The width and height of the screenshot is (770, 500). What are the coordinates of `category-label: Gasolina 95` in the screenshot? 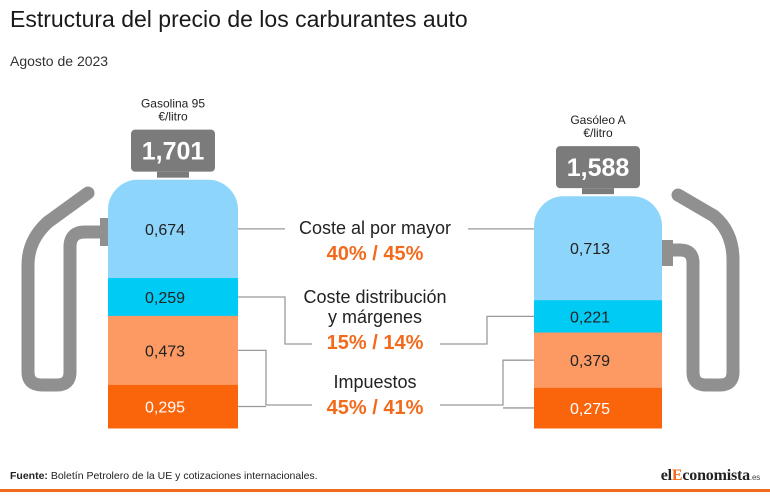 It's located at (173, 104).